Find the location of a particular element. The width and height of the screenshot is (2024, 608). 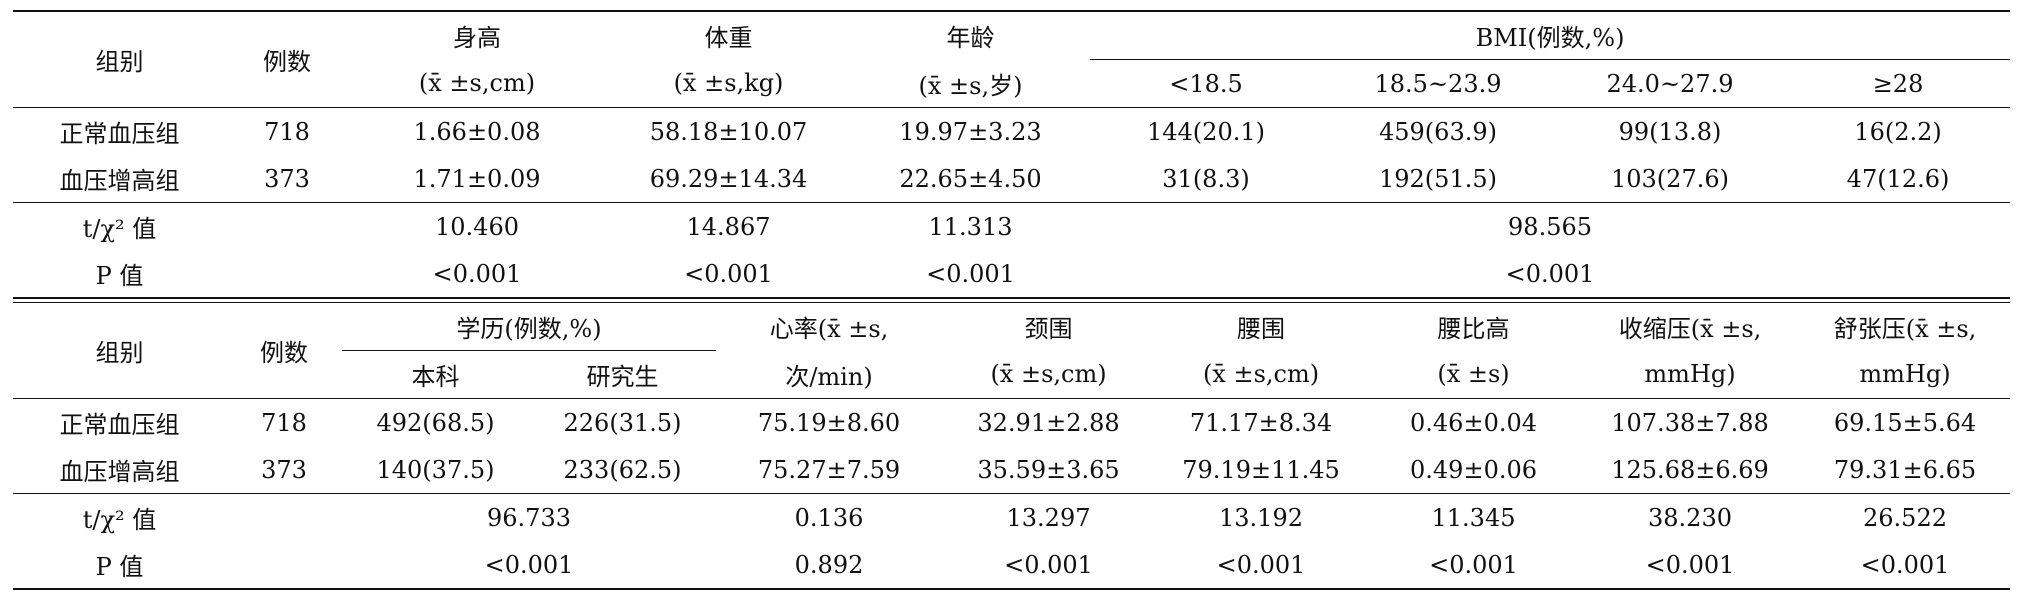

header-cell: 舒张压(x̄ ±s, is located at coordinates (1905, 329).